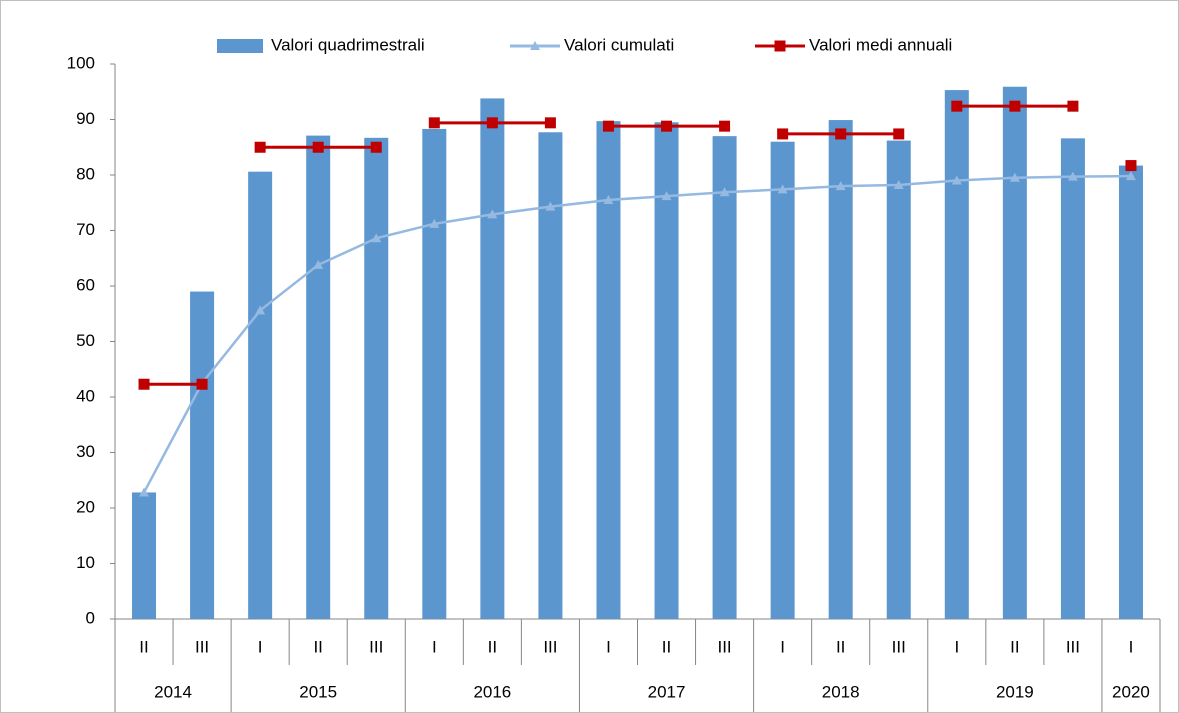  What do you see at coordinates (173, 691) in the screenshot?
I see `x-group-label: 2014` at bounding box center [173, 691].